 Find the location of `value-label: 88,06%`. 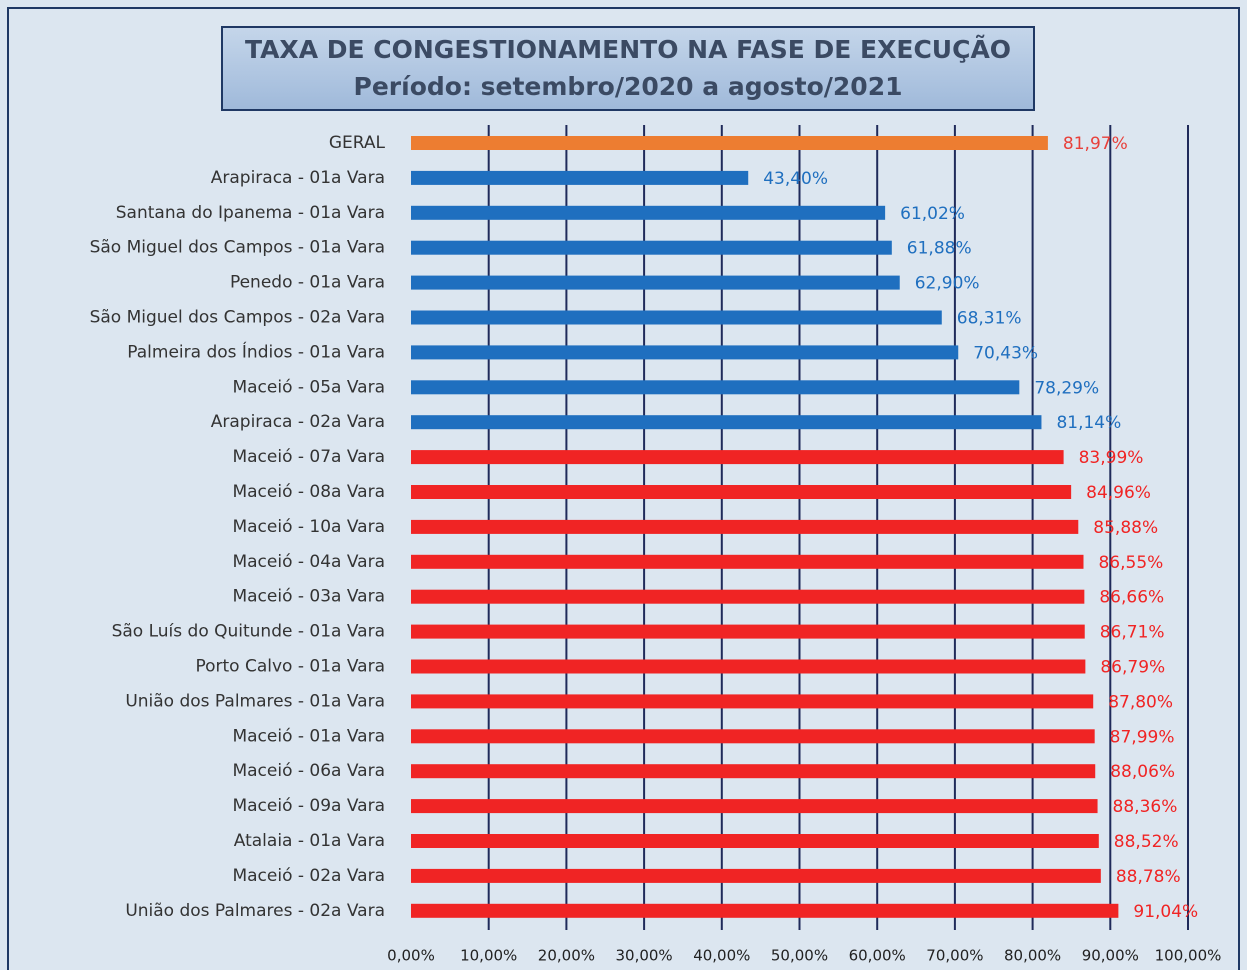

value-label: 88,06% is located at coordinates (1142, 772).